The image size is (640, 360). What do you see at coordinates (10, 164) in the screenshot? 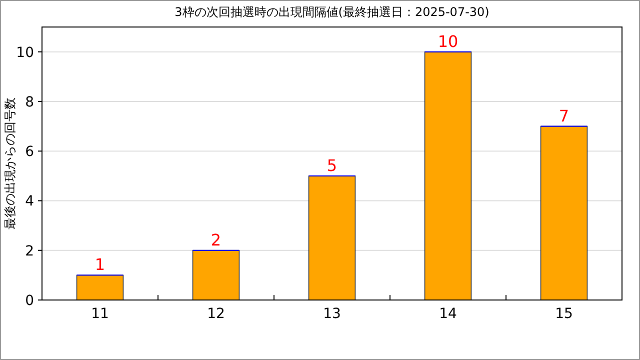
I see `y-axis-title: 最後の出現からの回号数` at bounding box center [10, 164].